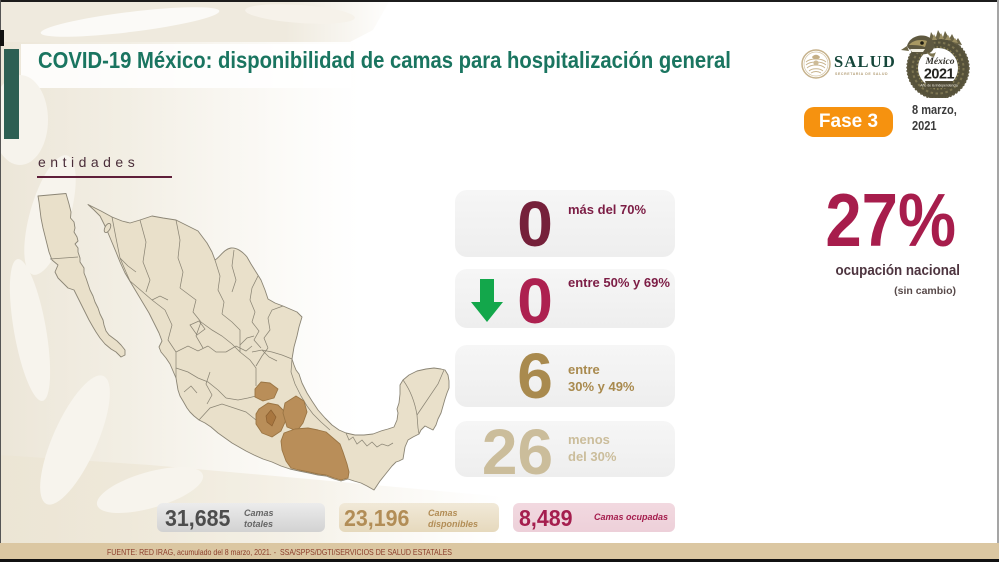 The width and height of the screenshot is (999, 562). What do you see at coordinates (939, 75) in the screenshot?
I see `svg-text: 2021` at bounding box center [939, 75].